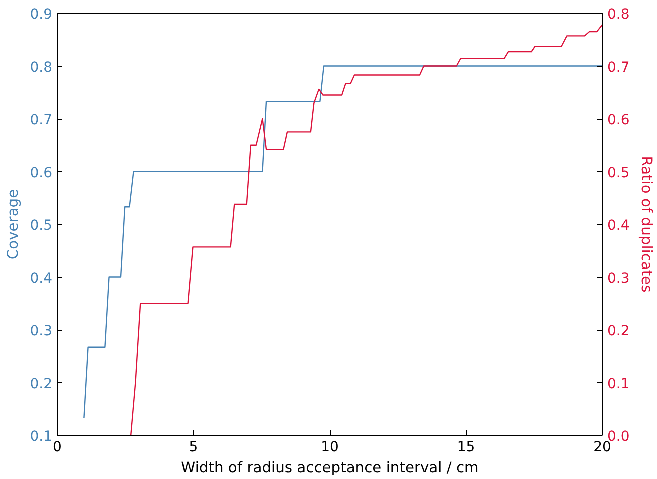  I want to click on y-tick-label: 0.7, so click(41, 120).